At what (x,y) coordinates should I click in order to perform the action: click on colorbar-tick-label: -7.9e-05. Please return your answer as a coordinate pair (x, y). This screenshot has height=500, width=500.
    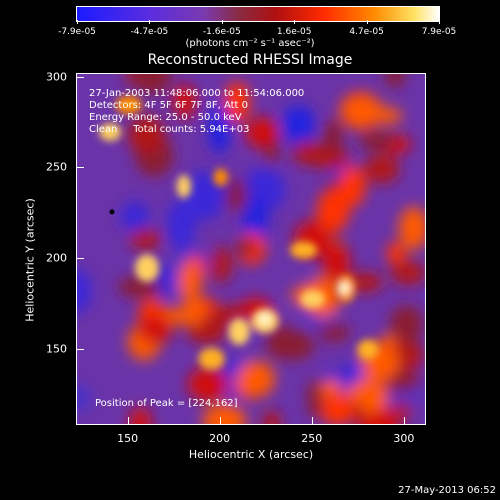
    Looking at the image, I should click on (77, 32).